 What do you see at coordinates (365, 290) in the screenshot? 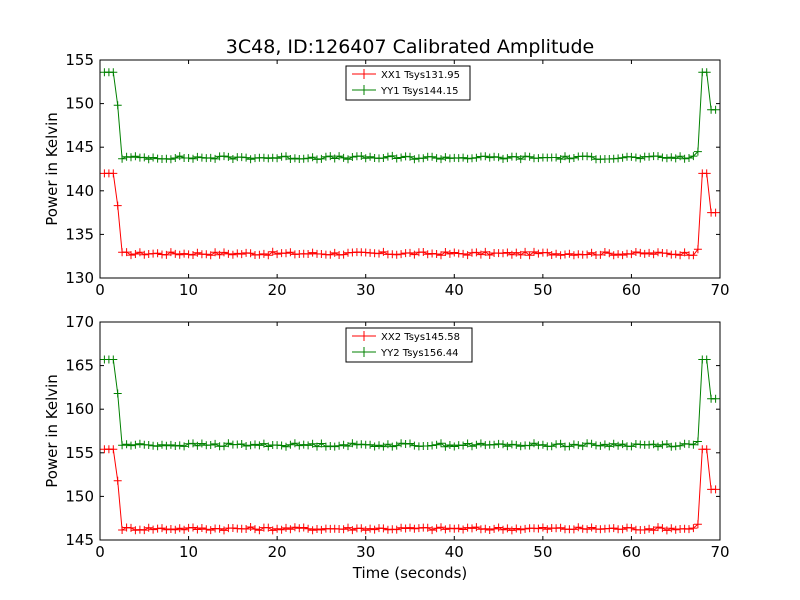
I see `x-tick-label: 30` at bounding box center [365, 290].